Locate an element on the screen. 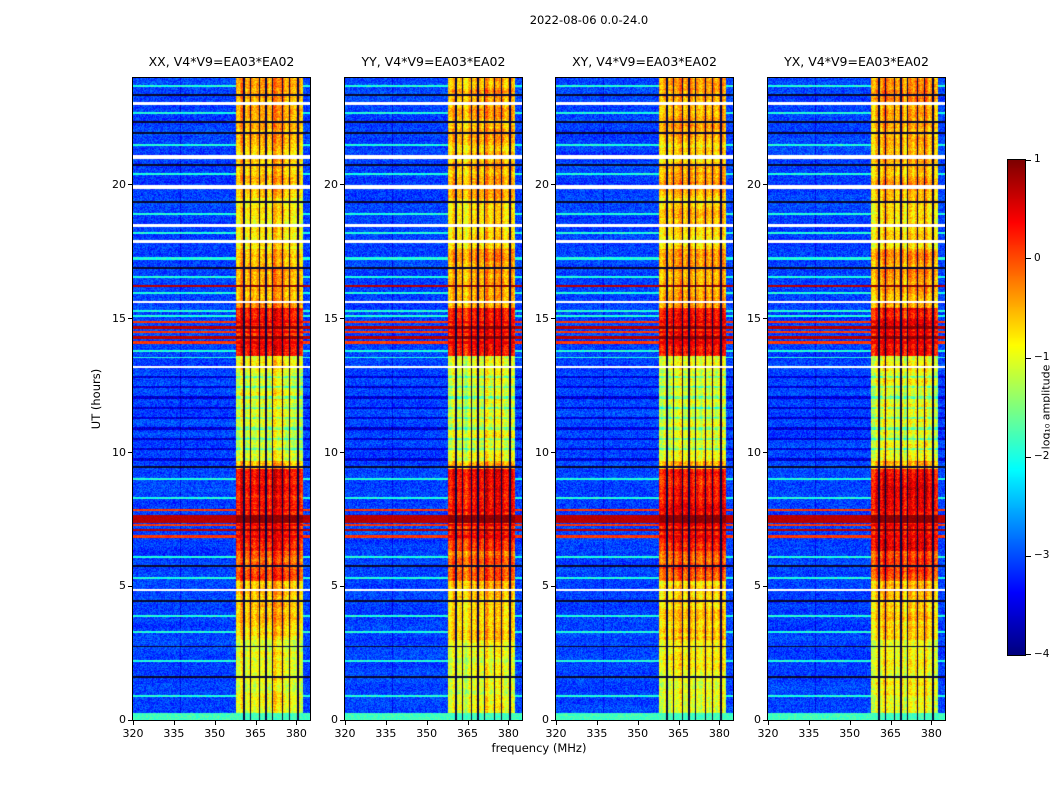  colorbar-label: log₁₀ amplitude is located at coordinates (1044, 407).